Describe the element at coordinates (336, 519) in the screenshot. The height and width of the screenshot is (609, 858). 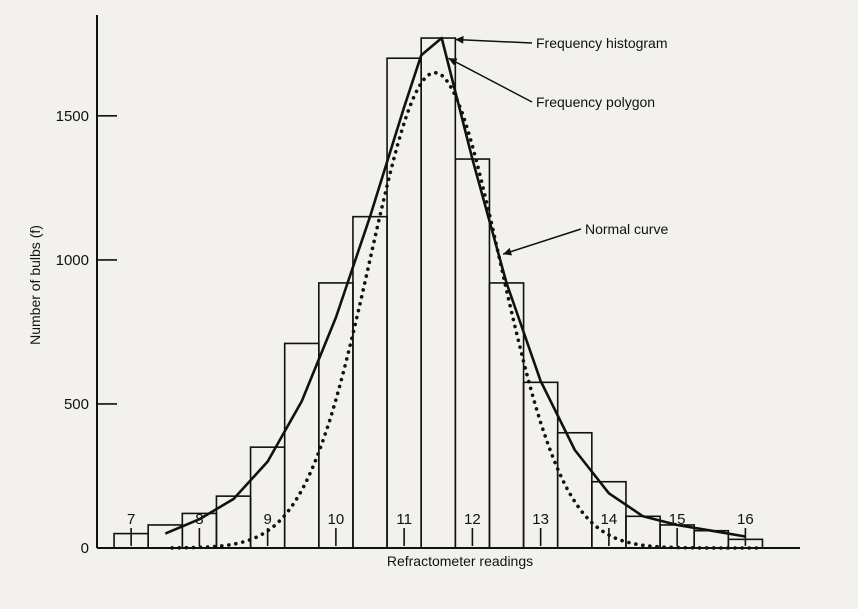
I see `x-tick-label: 10` at that location.